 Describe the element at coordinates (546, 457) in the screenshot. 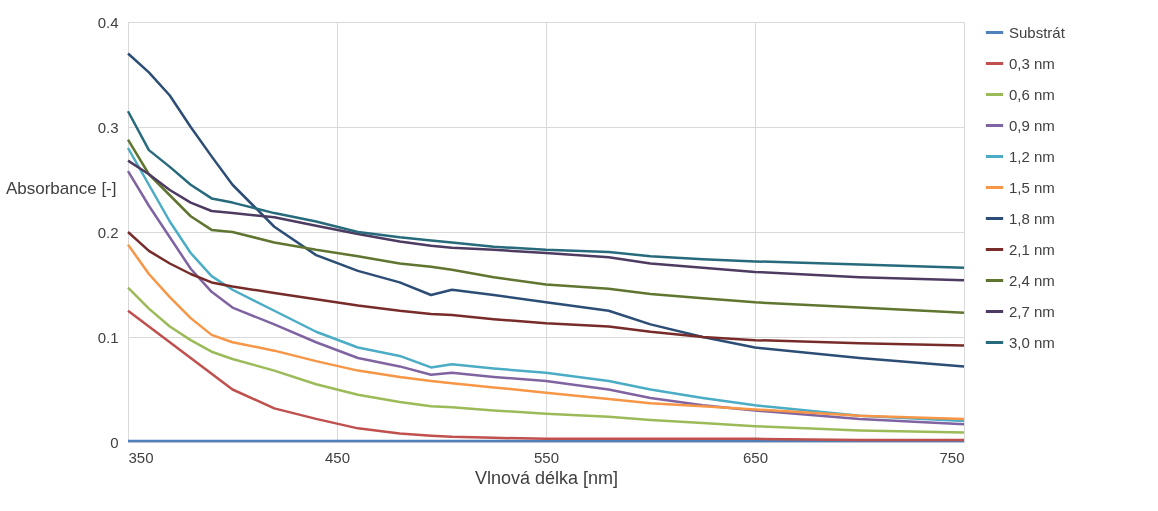

I see `x-tick-label: 550` at that location.